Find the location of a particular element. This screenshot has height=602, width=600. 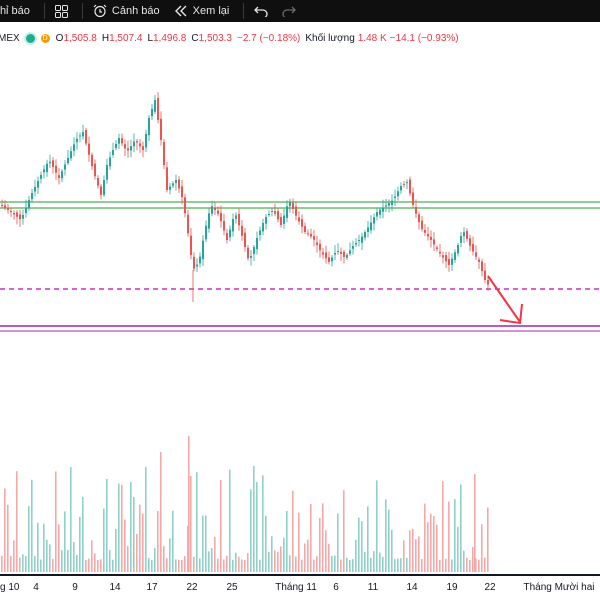

high-value: 1,507.4 is located at coordinates (126, 38).